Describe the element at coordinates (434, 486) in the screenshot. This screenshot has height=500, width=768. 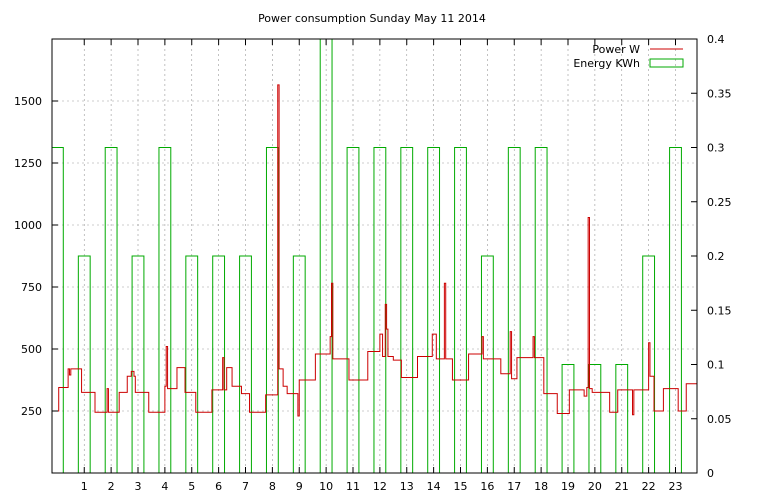
I see `x-tick-label: 14` at that location.